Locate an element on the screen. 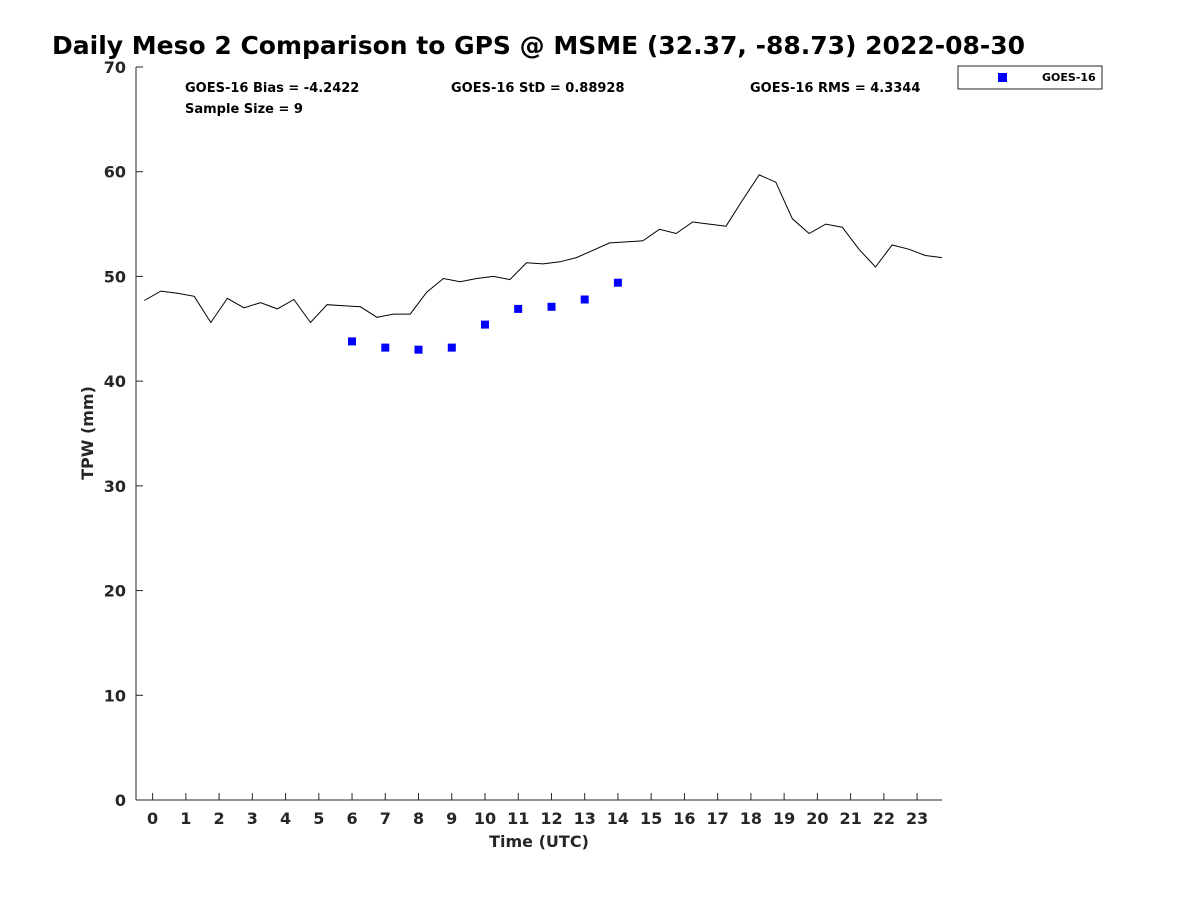  stat-sample-size: Sample Size = 9 is located at coordinates (244, 109).